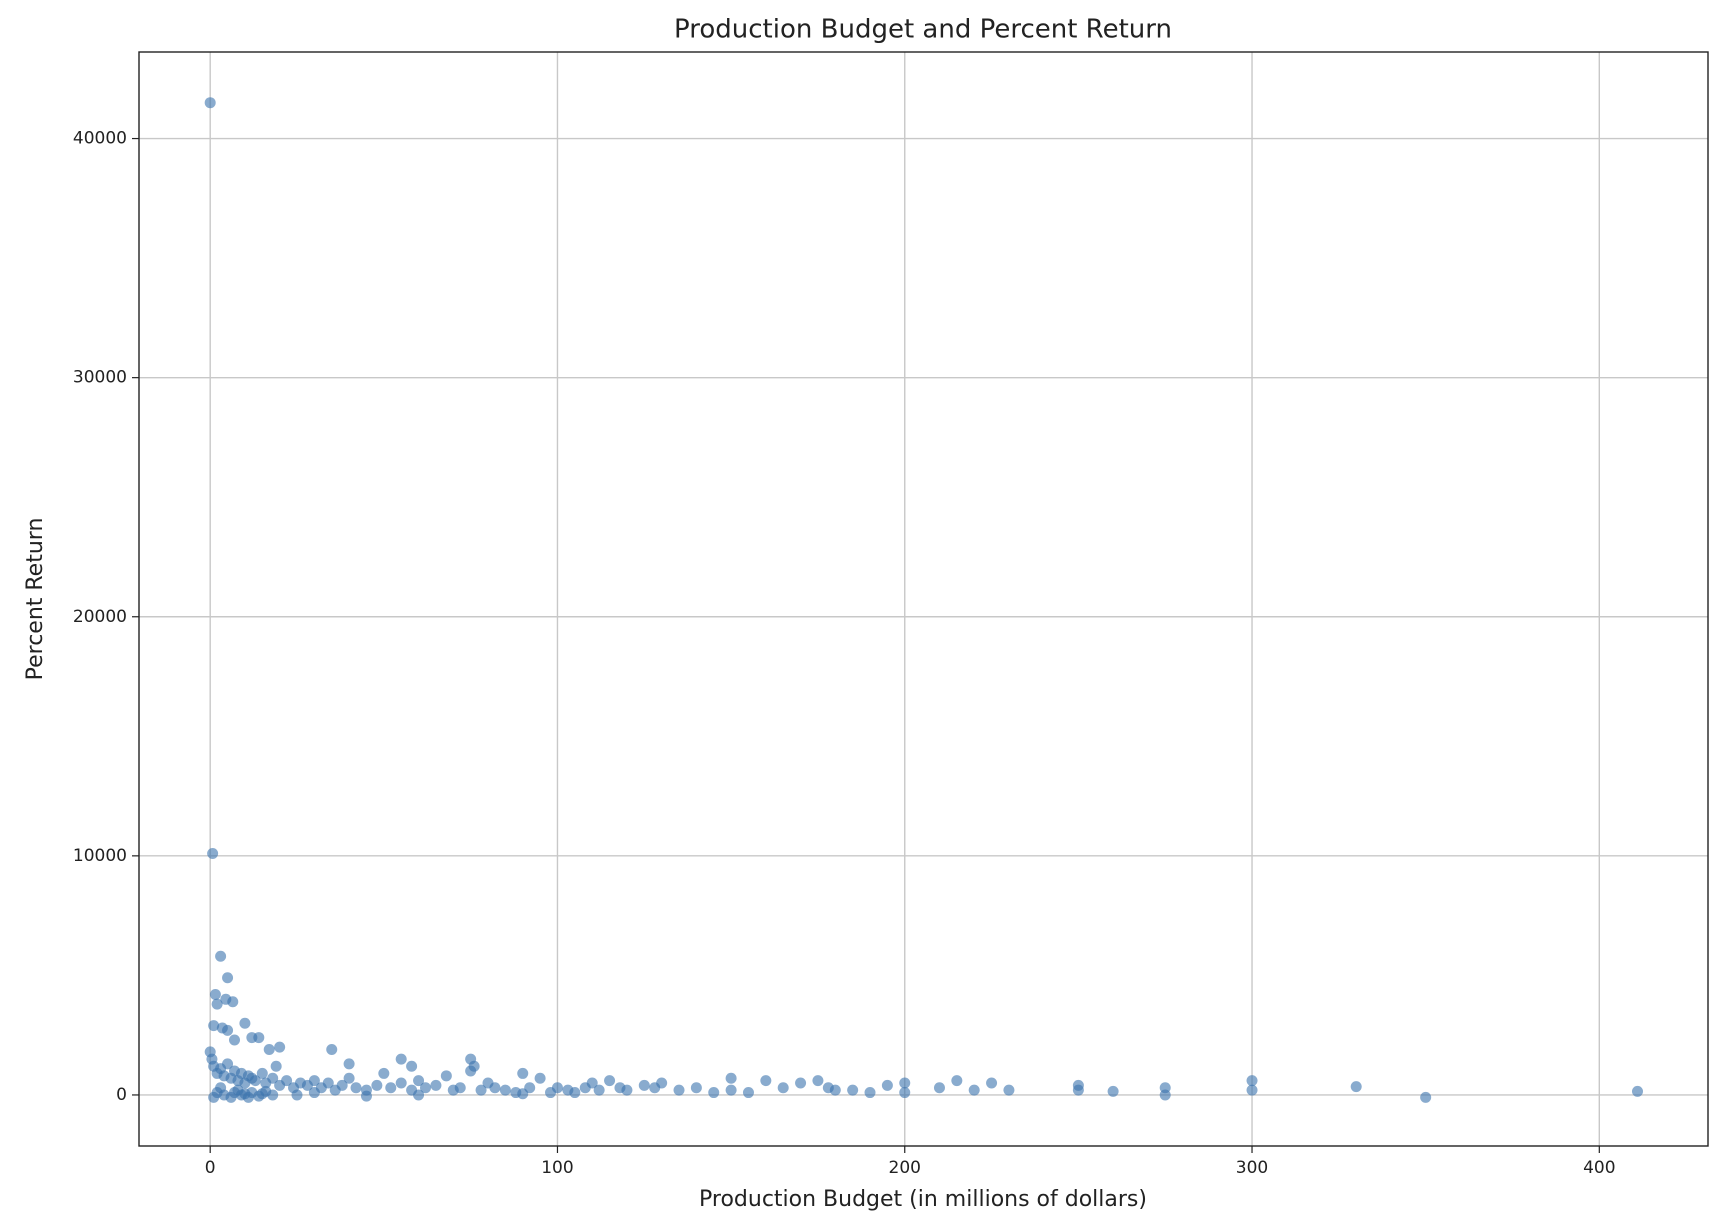  What do you see at coordinates (121, 1095) in the screenshot?
I see `y-tick-label: 0` at bounding box center [121, 1095].